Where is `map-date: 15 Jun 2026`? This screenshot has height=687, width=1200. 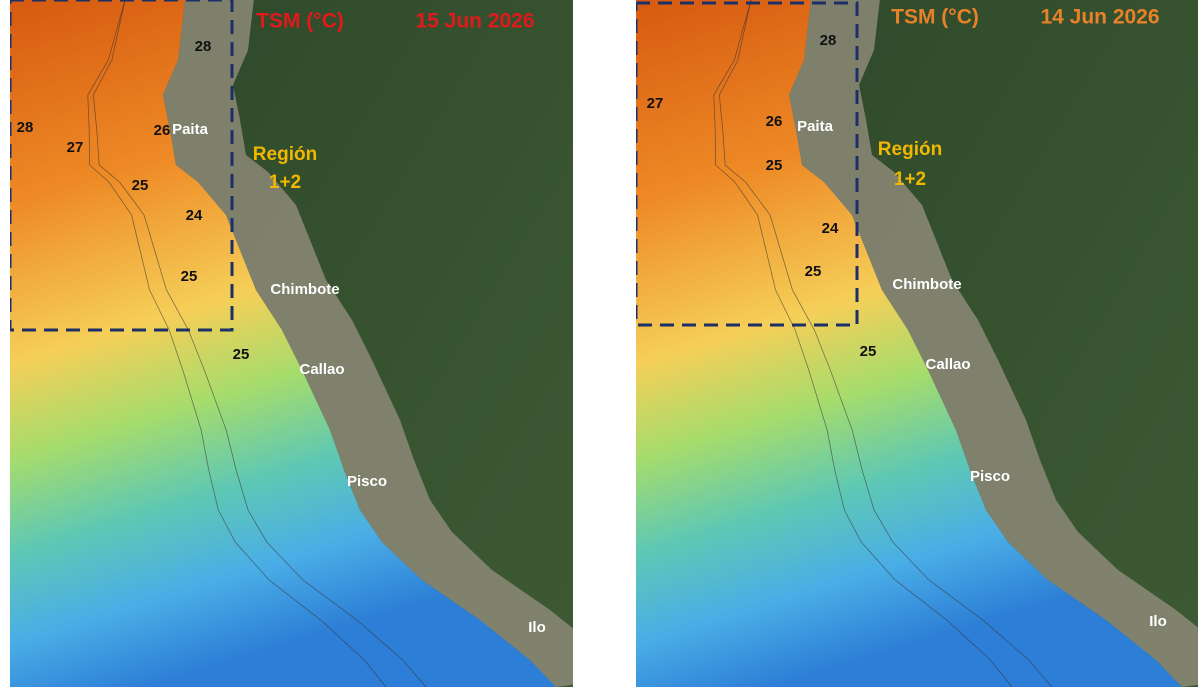 map-date: 15 Jun 2026 is located at coordinates (474, 21).